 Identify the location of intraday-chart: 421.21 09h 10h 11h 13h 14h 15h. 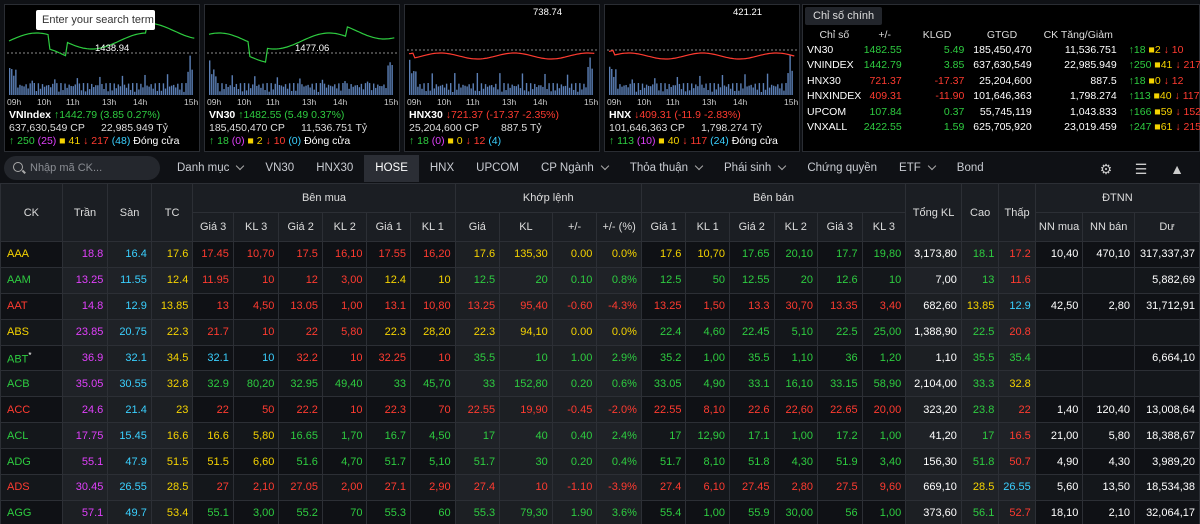
(703, 57).